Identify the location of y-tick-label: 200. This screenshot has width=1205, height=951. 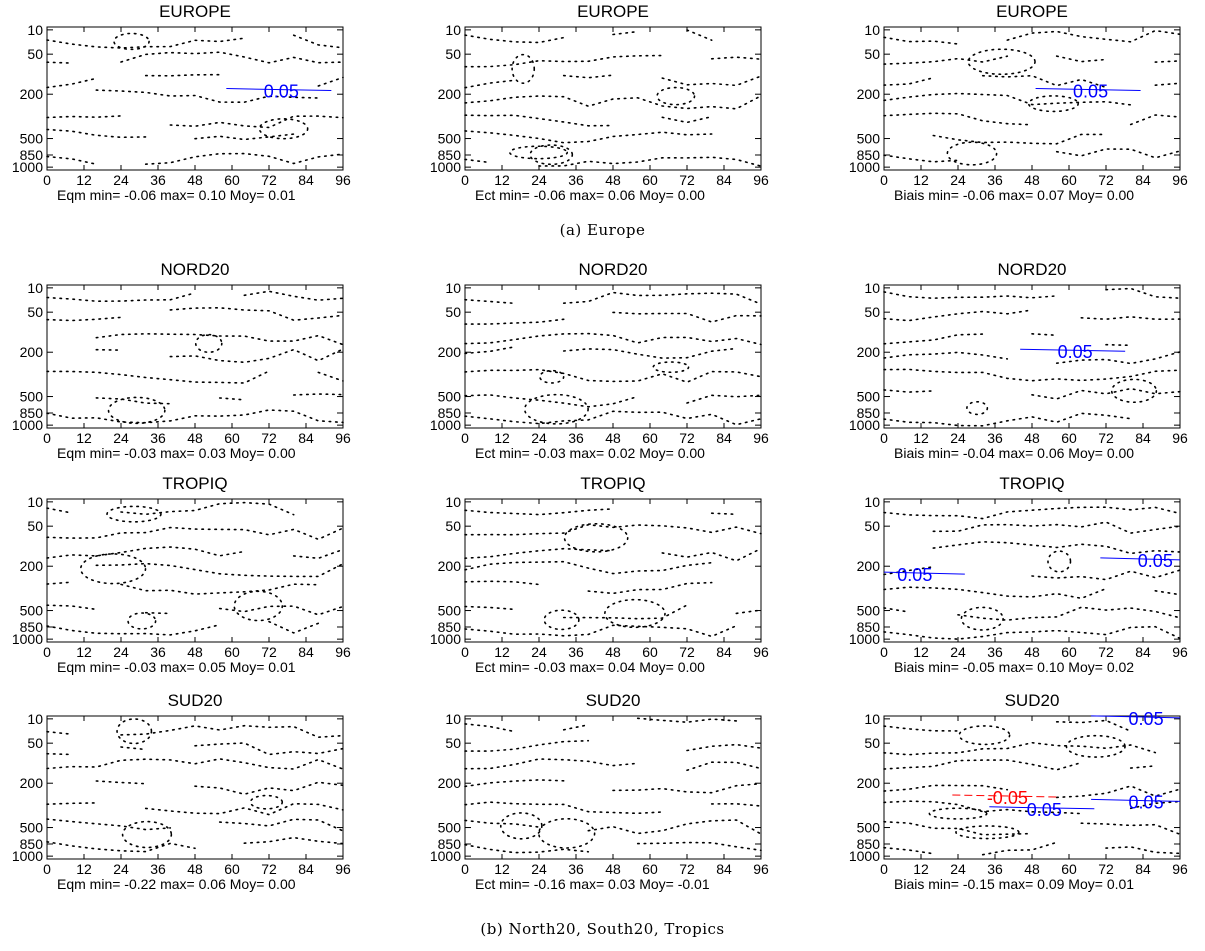
(450, 352).